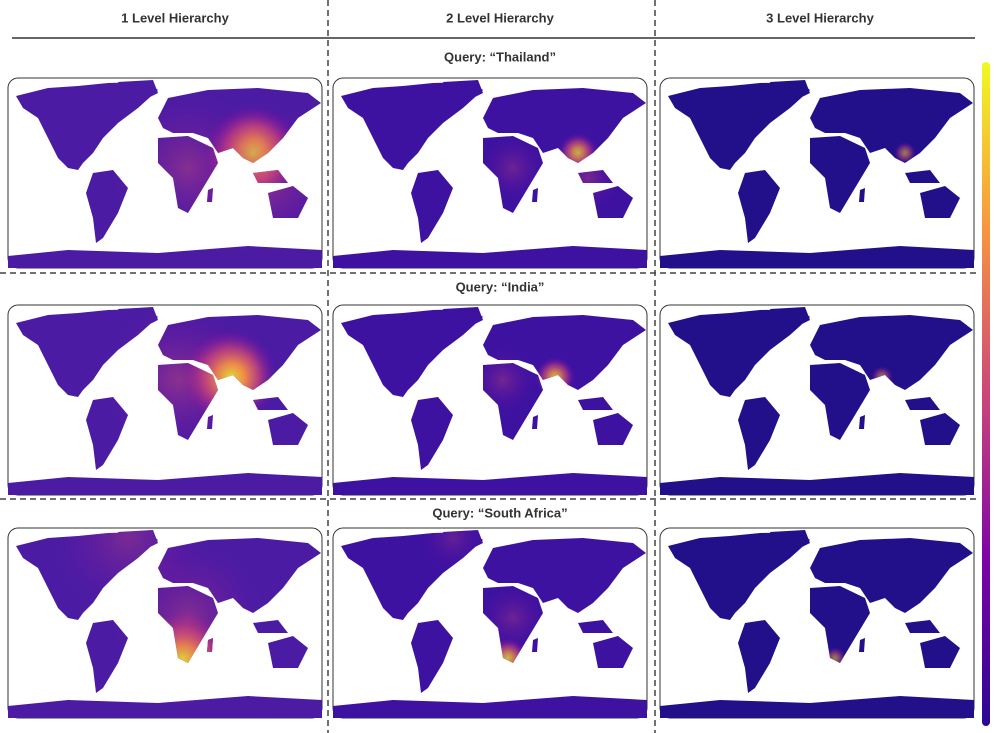  Describe the element at coordinates (986, 394) in the screenshot. I see `colorbar` at that location.